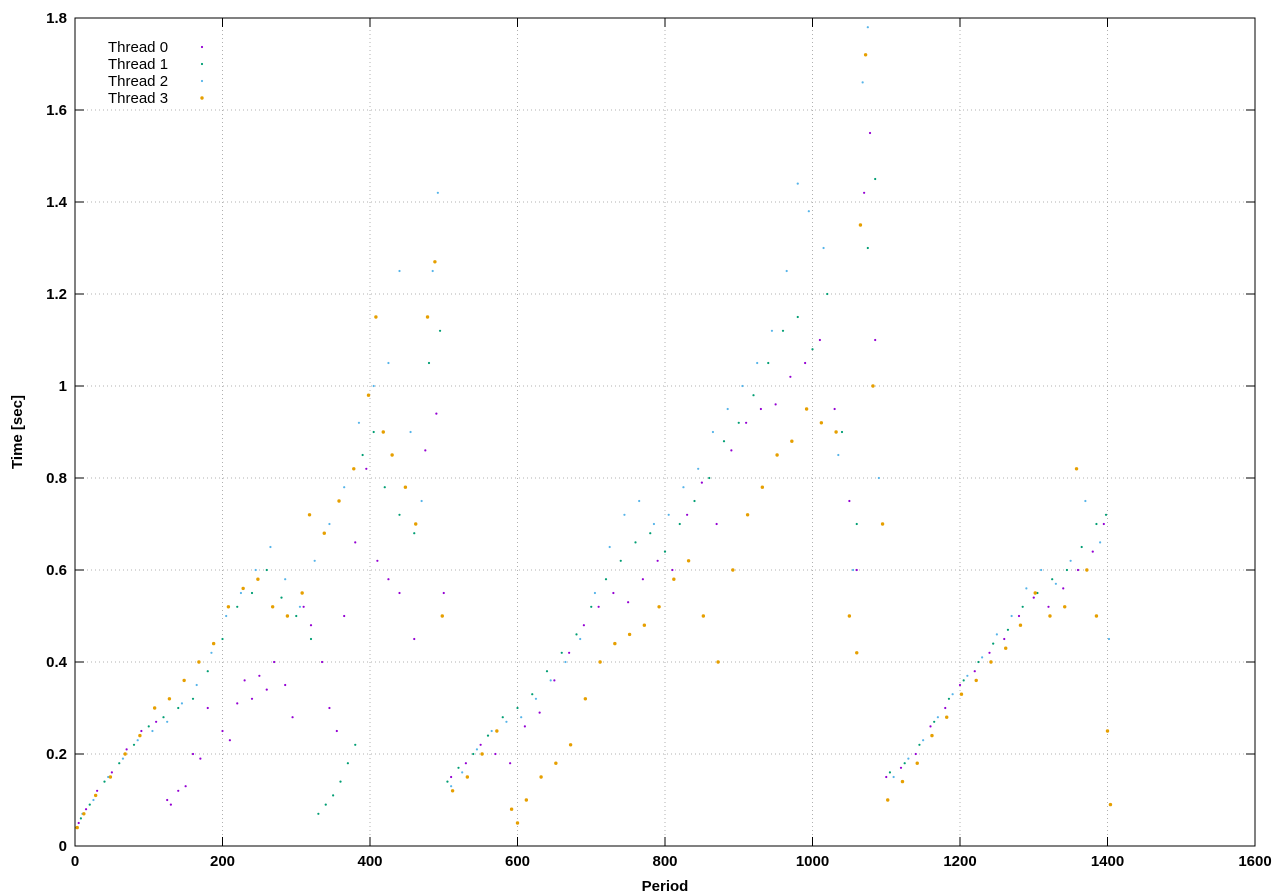  What do you see at coordinates (1254, 861) in the screenshot?
I see `x-tick-label: 1600` at bounding box center [1254, 861].